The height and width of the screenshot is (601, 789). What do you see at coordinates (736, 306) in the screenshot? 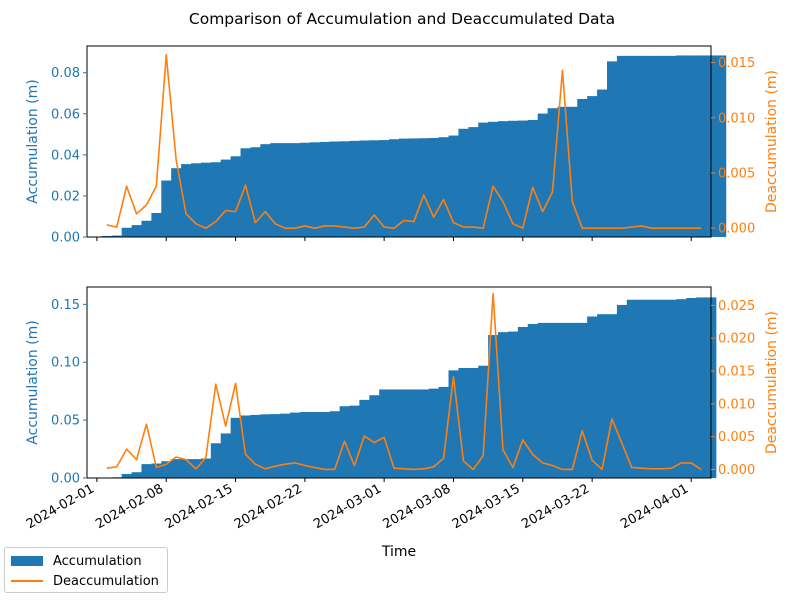
I see `bottom-y2-tick-label: 0.025` at bounding box center [736, 306].